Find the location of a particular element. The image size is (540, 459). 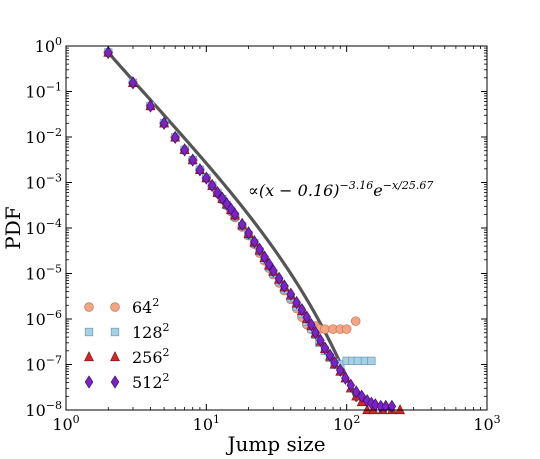

y-tick-label: 10⁻² is located at coordinates (43, 136).